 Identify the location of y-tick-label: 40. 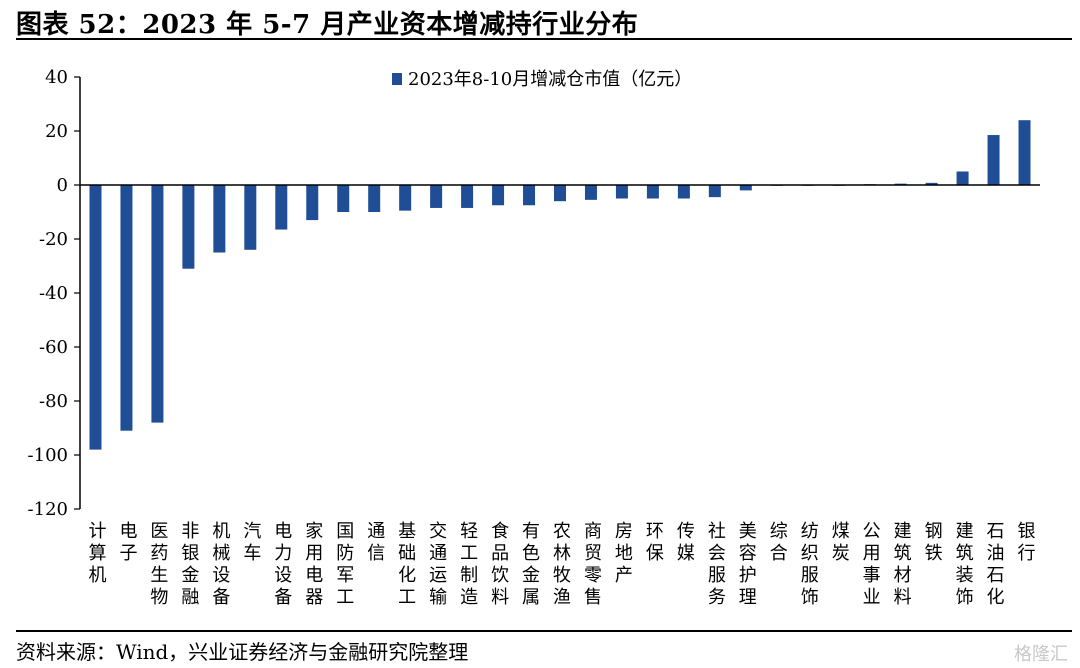
(56, 77).